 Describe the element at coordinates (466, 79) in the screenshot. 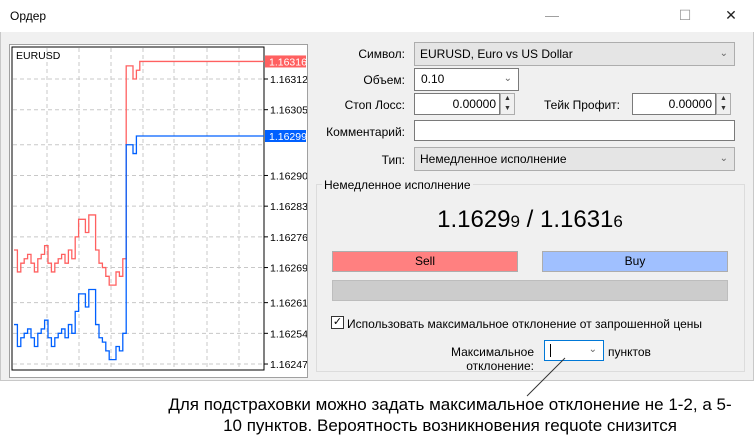

I see `volume-combobox: 0.10 ⌄` at that location.